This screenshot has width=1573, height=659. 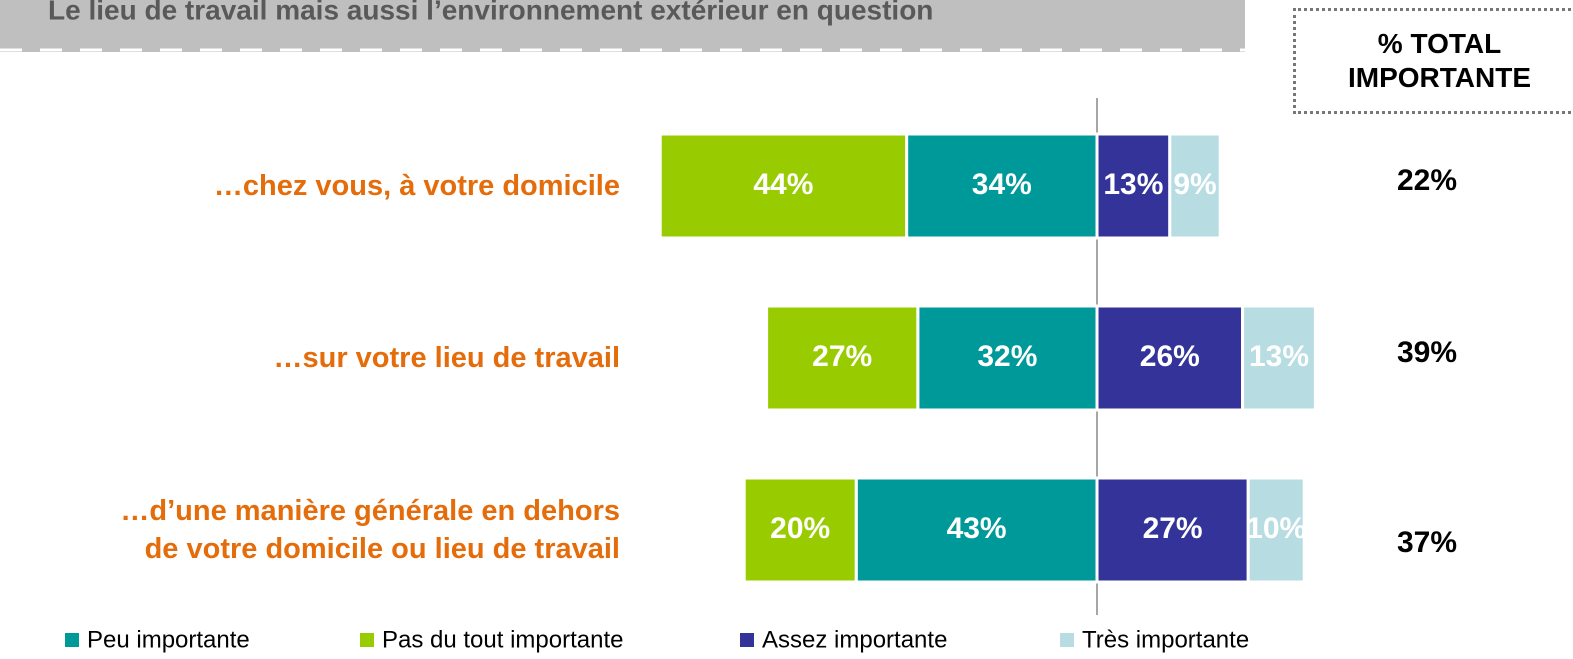 I want to click on data-label: 32%, so click(x=1007, y=356).